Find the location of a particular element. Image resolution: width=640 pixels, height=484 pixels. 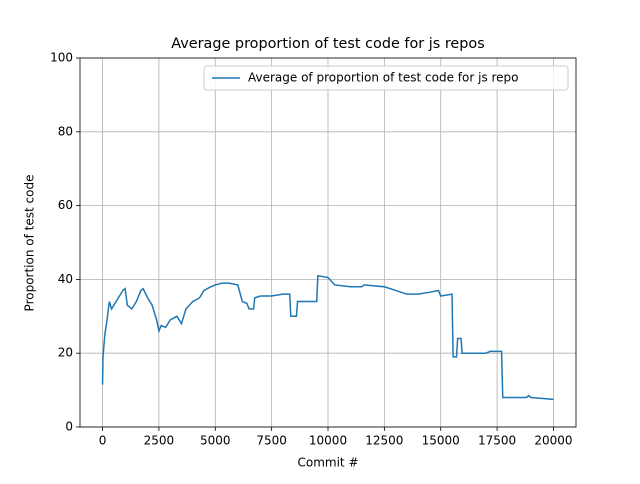

x-tick-label: 12500 is located at coordinates (384, 441).